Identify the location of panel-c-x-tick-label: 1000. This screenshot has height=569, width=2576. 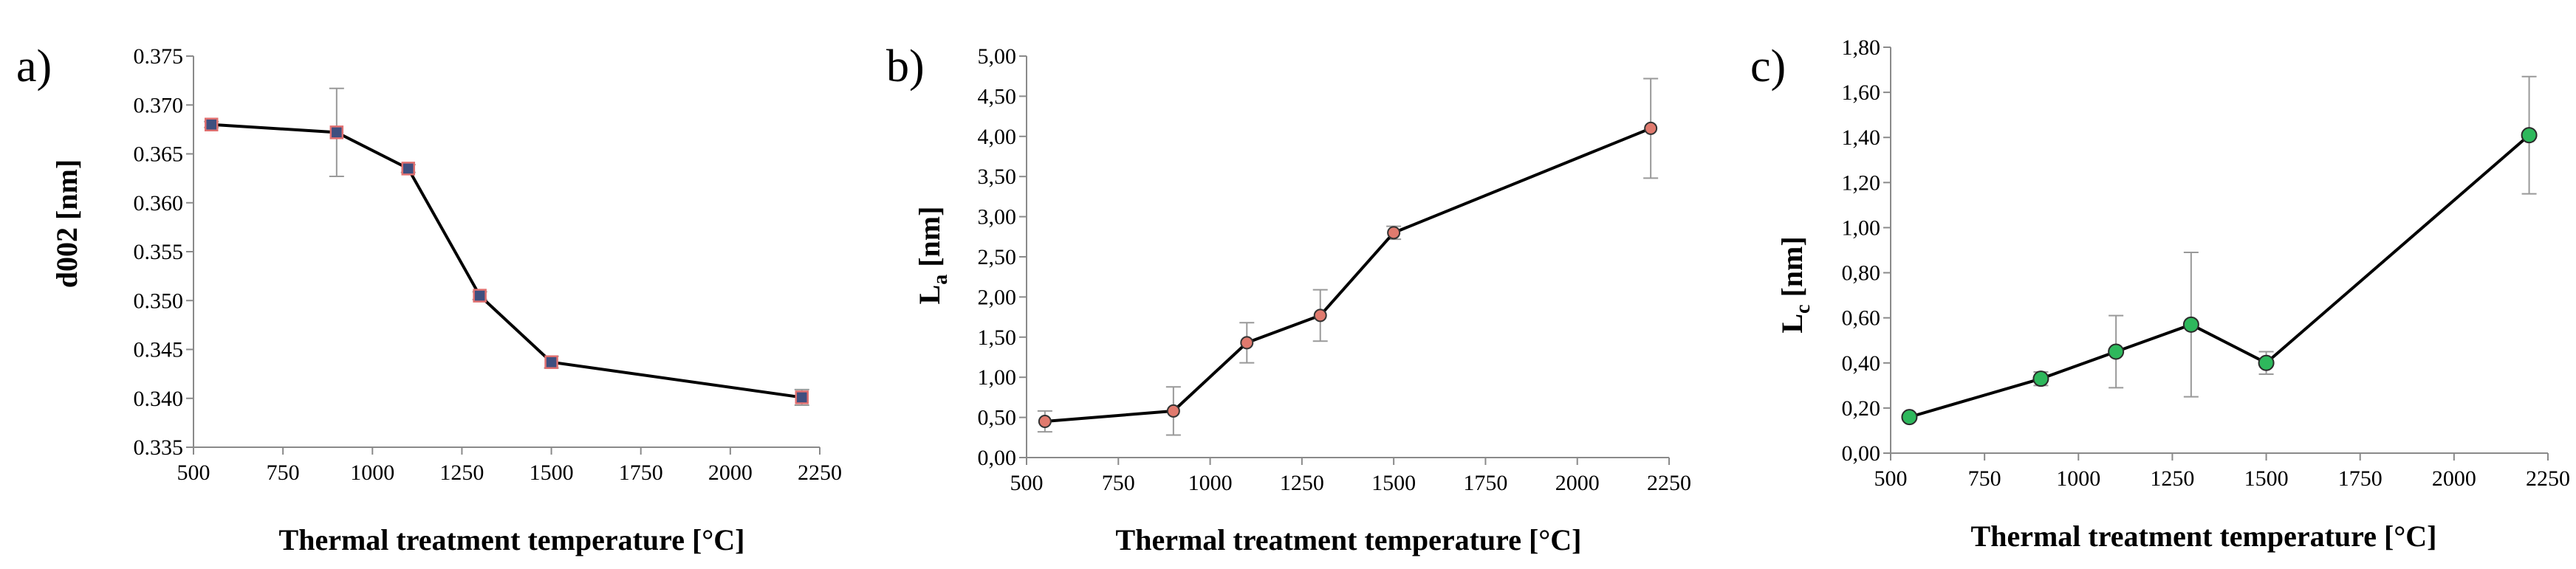
(2078, 479).